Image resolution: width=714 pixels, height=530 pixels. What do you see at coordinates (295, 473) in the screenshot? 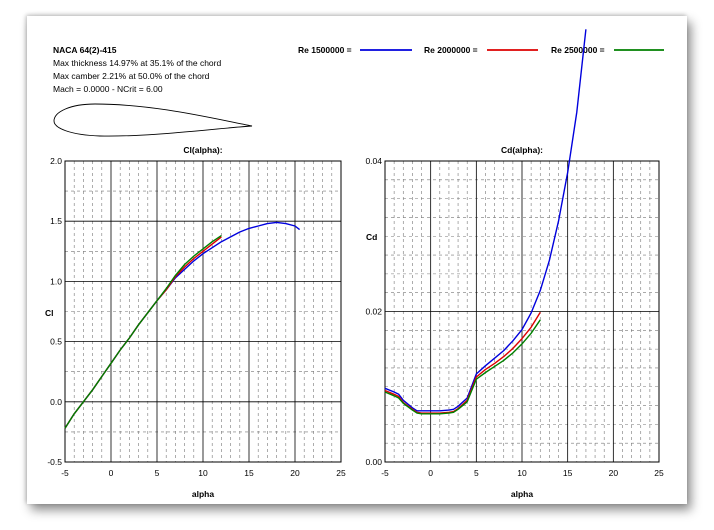
I see `cl-x-tick-label: 20` at bounding box center [295, 473].